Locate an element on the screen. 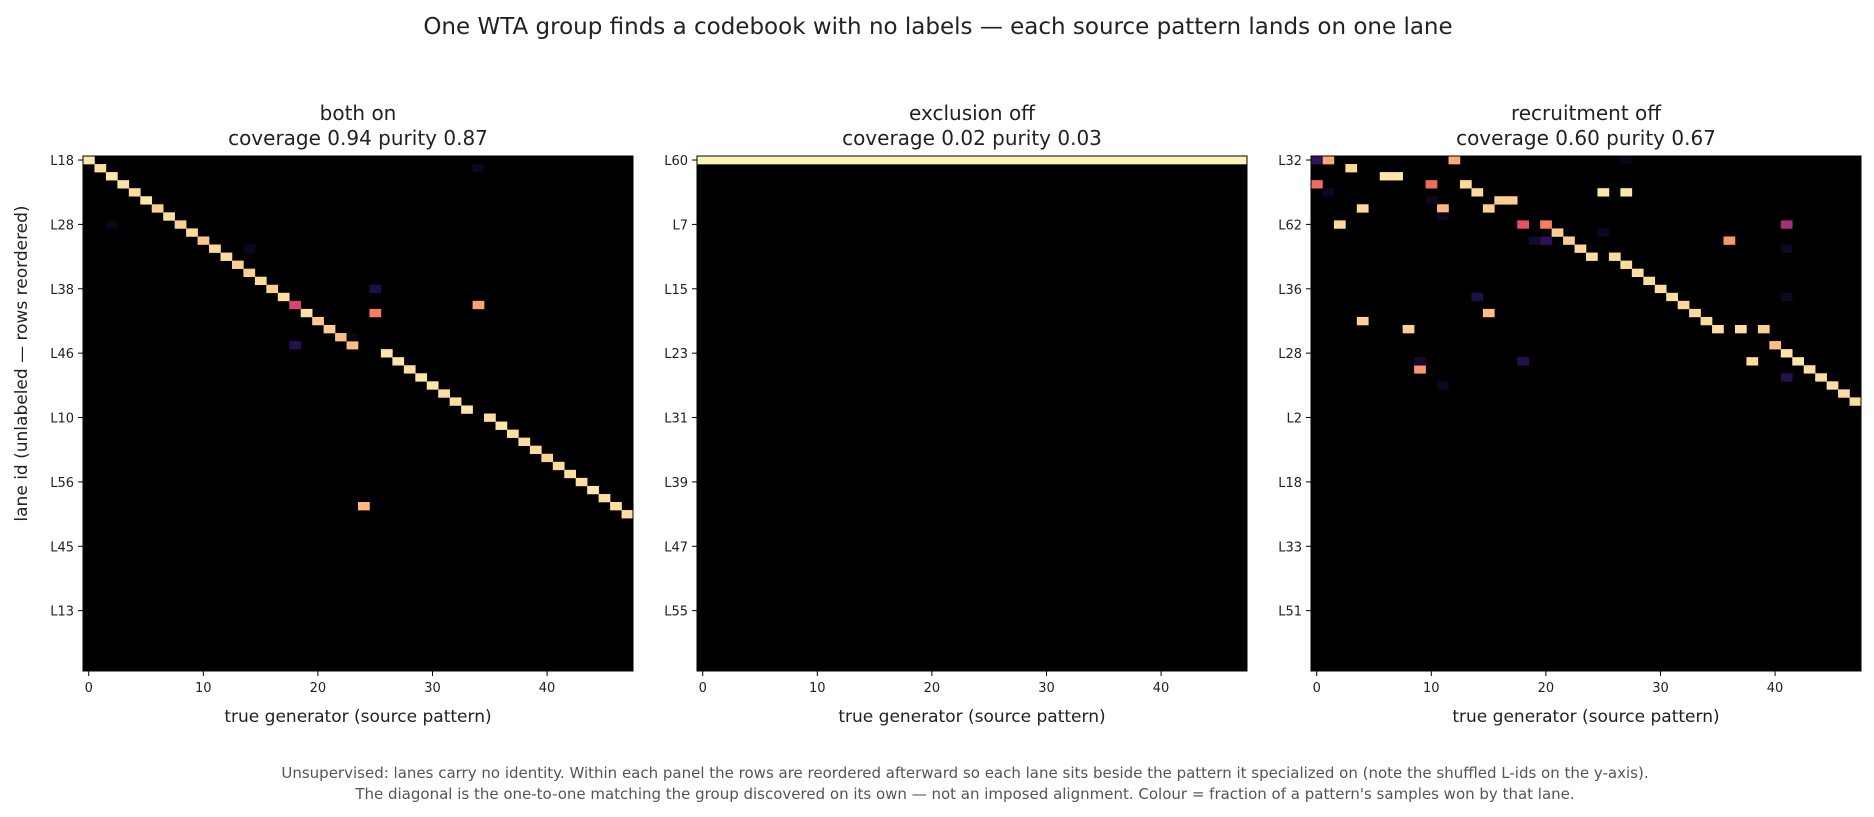  y-tick-label: L62 is located at coordinates (1290, 225).